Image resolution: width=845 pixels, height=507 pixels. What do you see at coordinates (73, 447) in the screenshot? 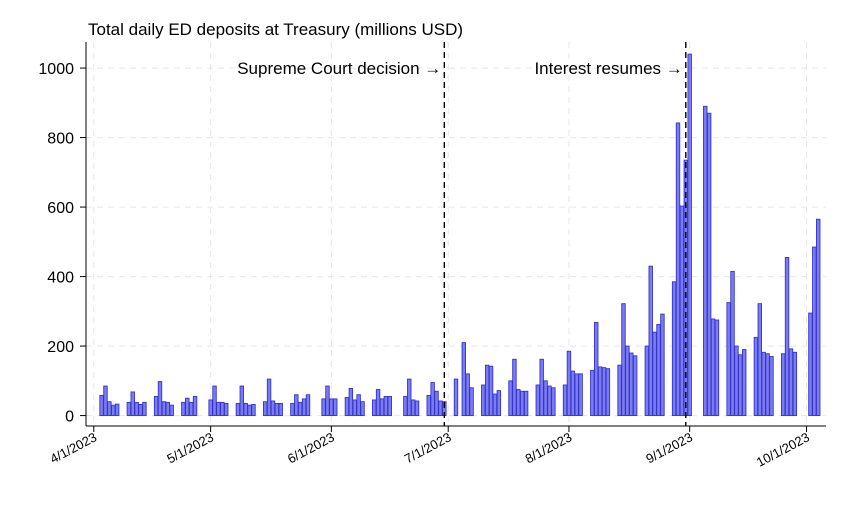
I see `x-tick-label: 4/1/2023` at bounding box center [73, 447].